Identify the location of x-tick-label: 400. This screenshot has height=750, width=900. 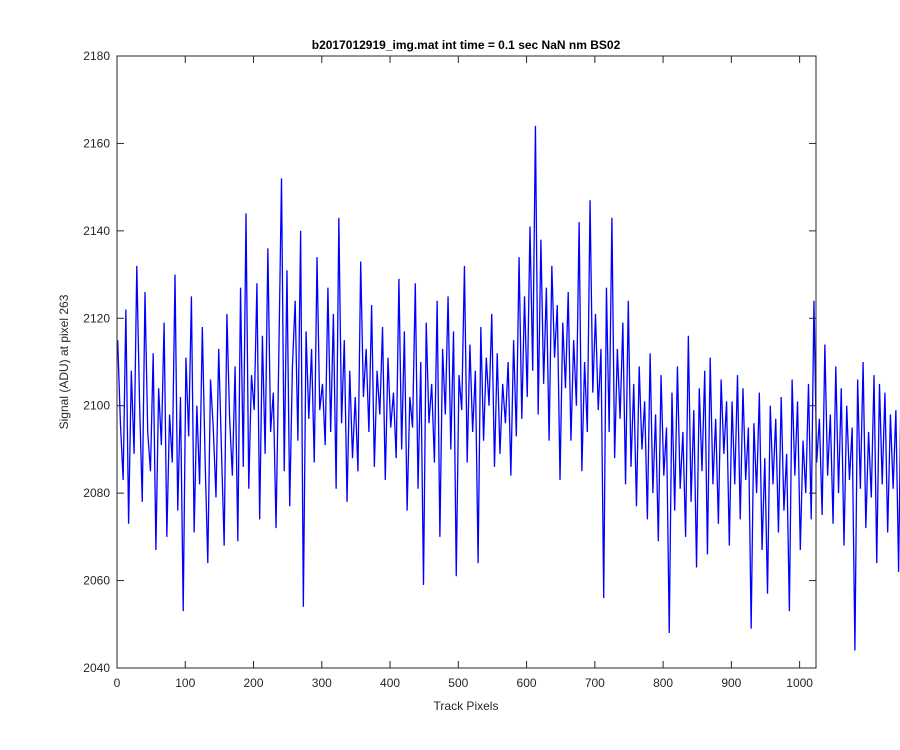
(390, 683).